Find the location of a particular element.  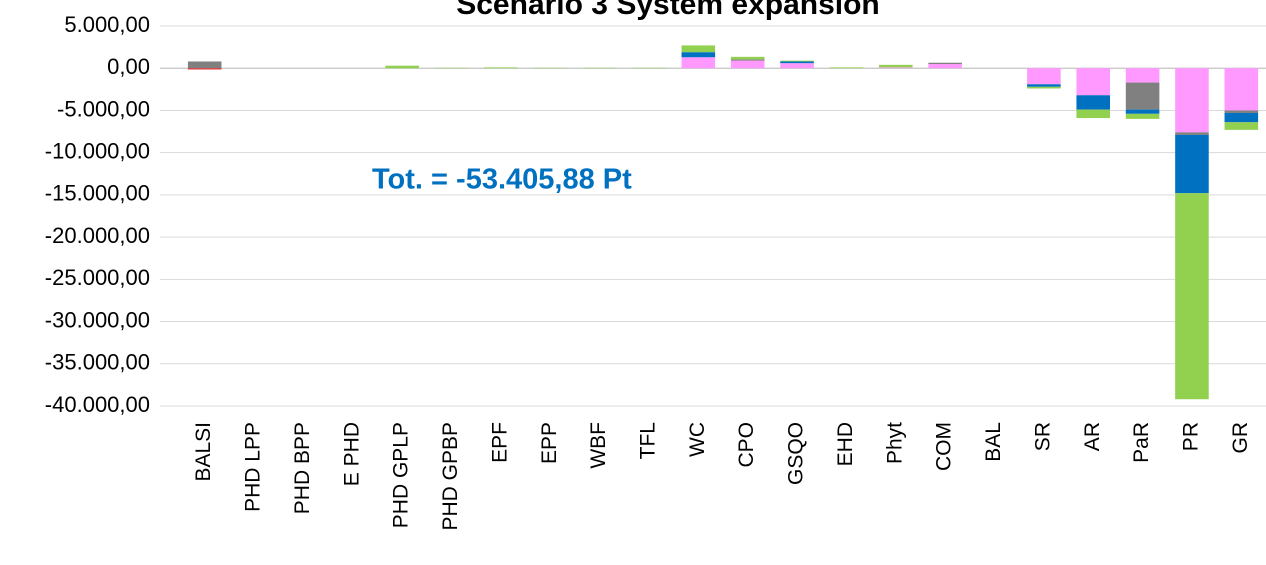

x-tick-label: EHD is located at coordinates (845, 444).